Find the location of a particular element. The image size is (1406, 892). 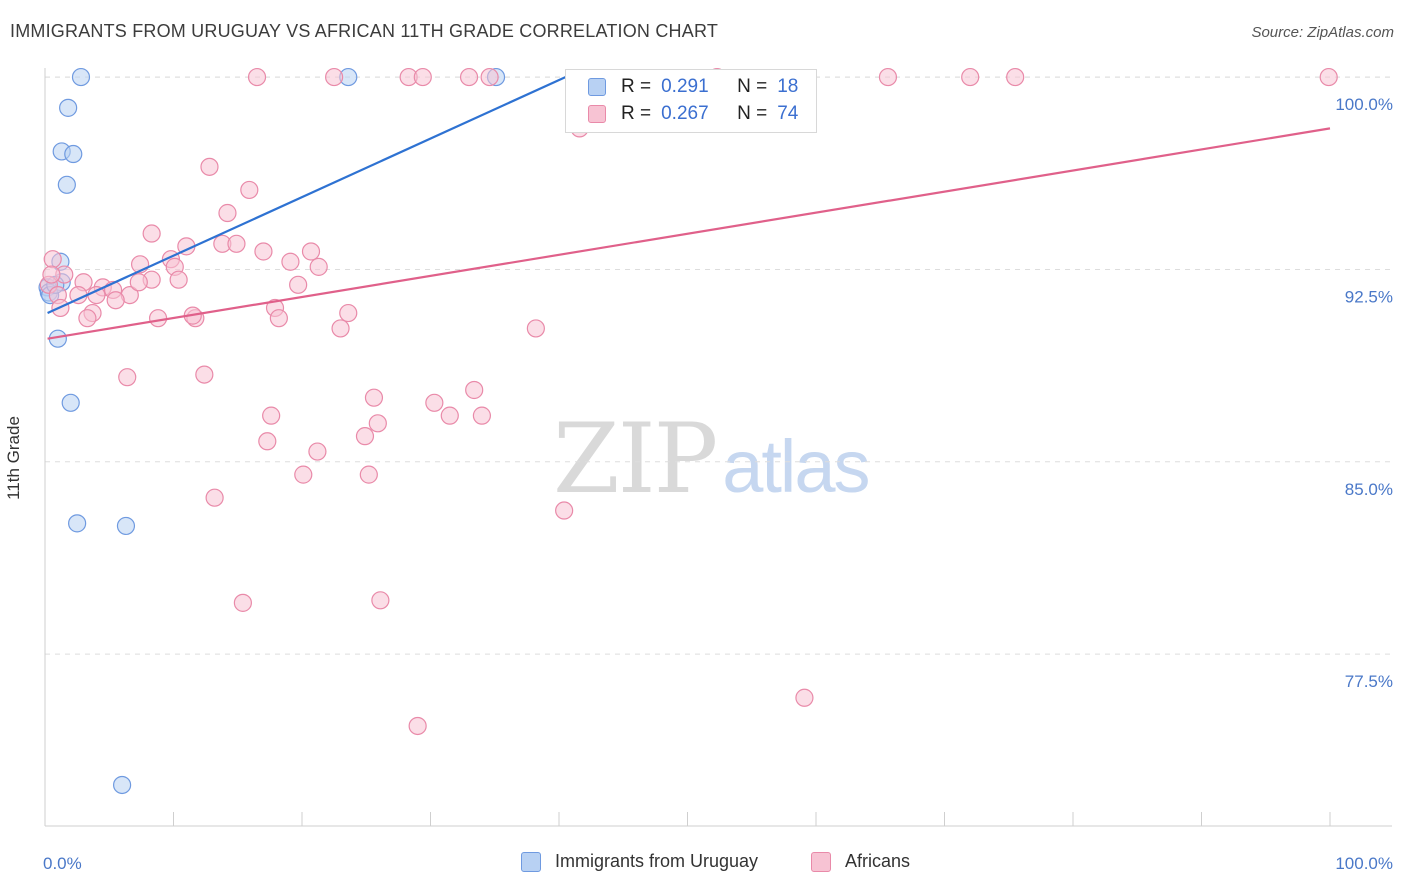

x-tick-label: 100.0% is located at coordinates (1364, 863).